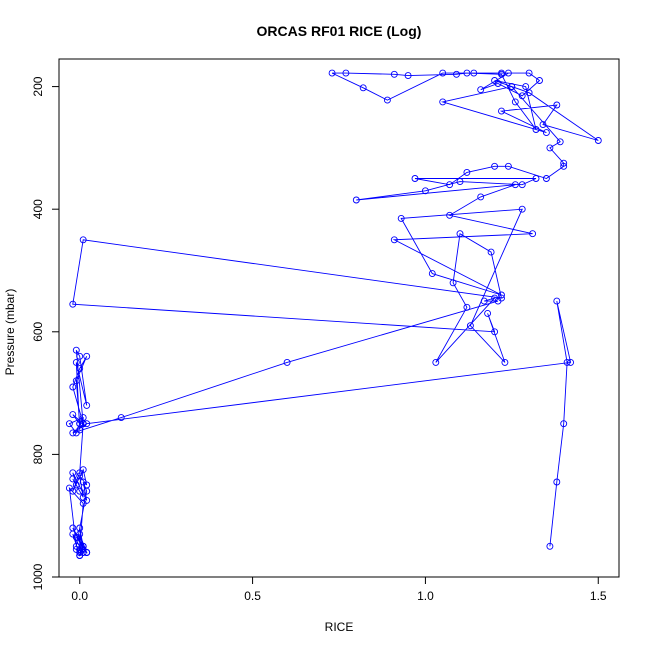  What do you see at coordinates (252, 596) in the screenshot?
I see `x-tick-label: 0.5` at bounding box center [252, 596].